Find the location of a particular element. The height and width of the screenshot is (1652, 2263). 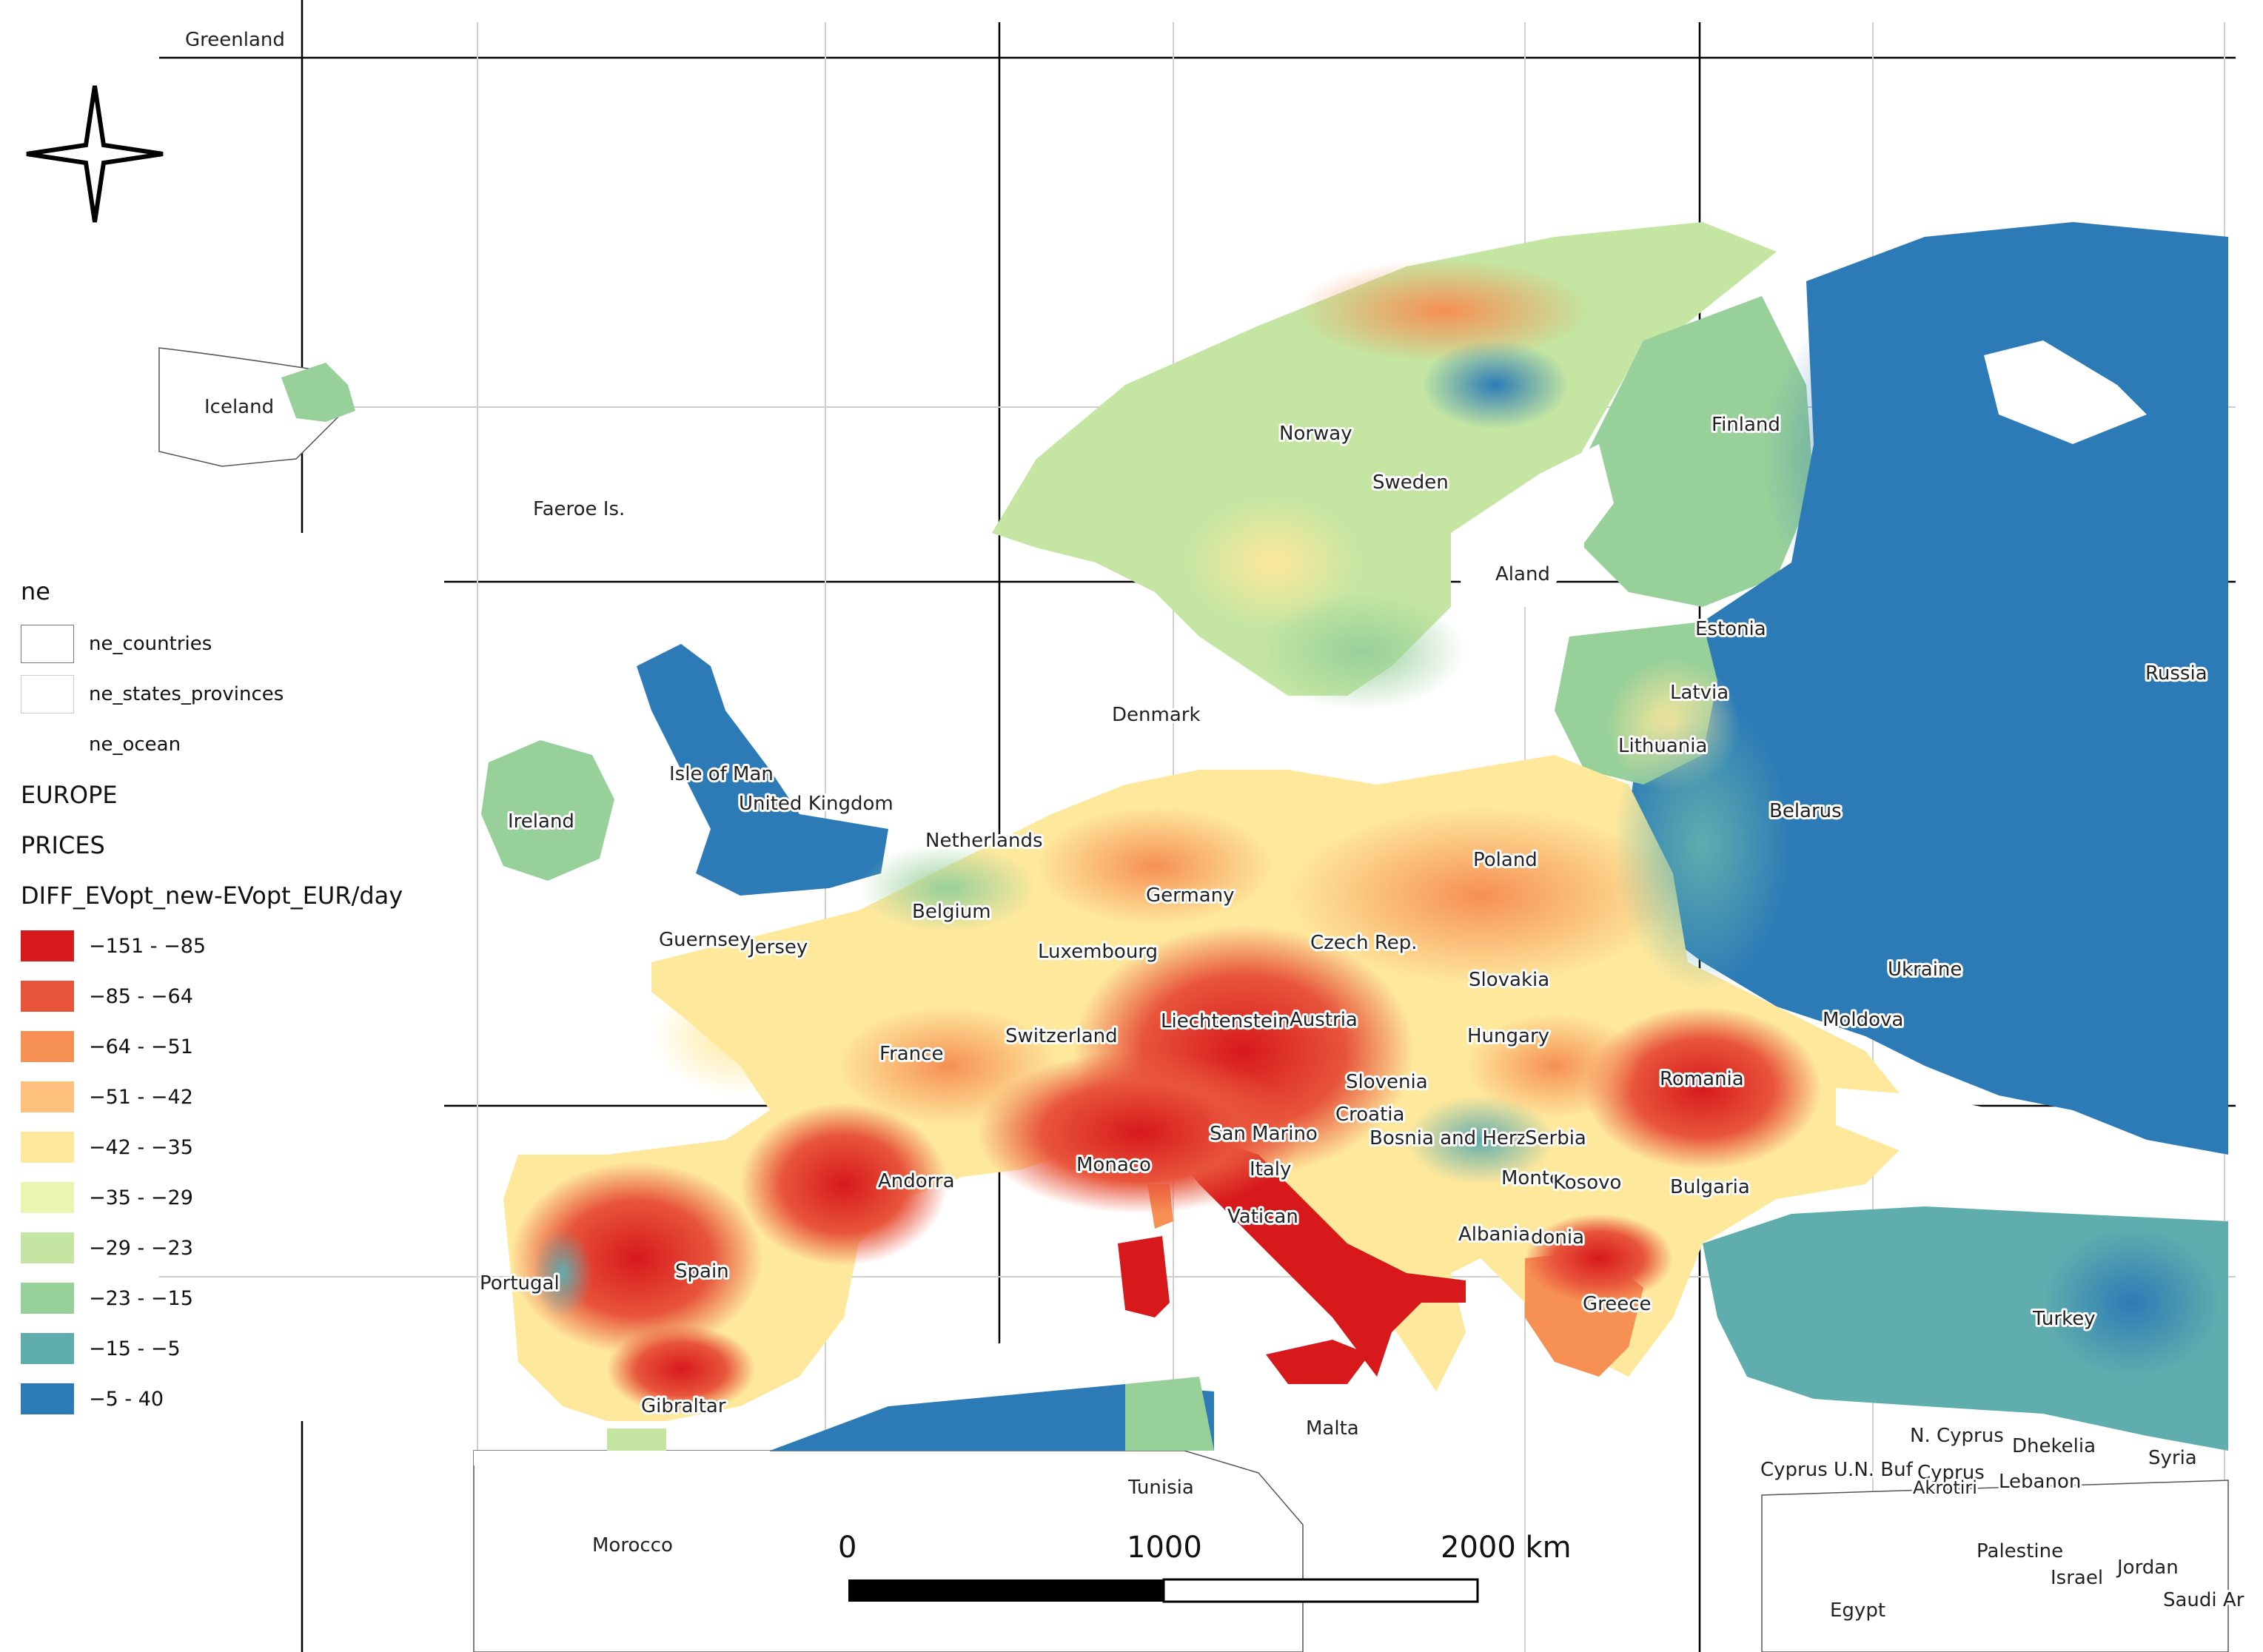

label-syria: Syria is located at coordinates (2172, 1458).